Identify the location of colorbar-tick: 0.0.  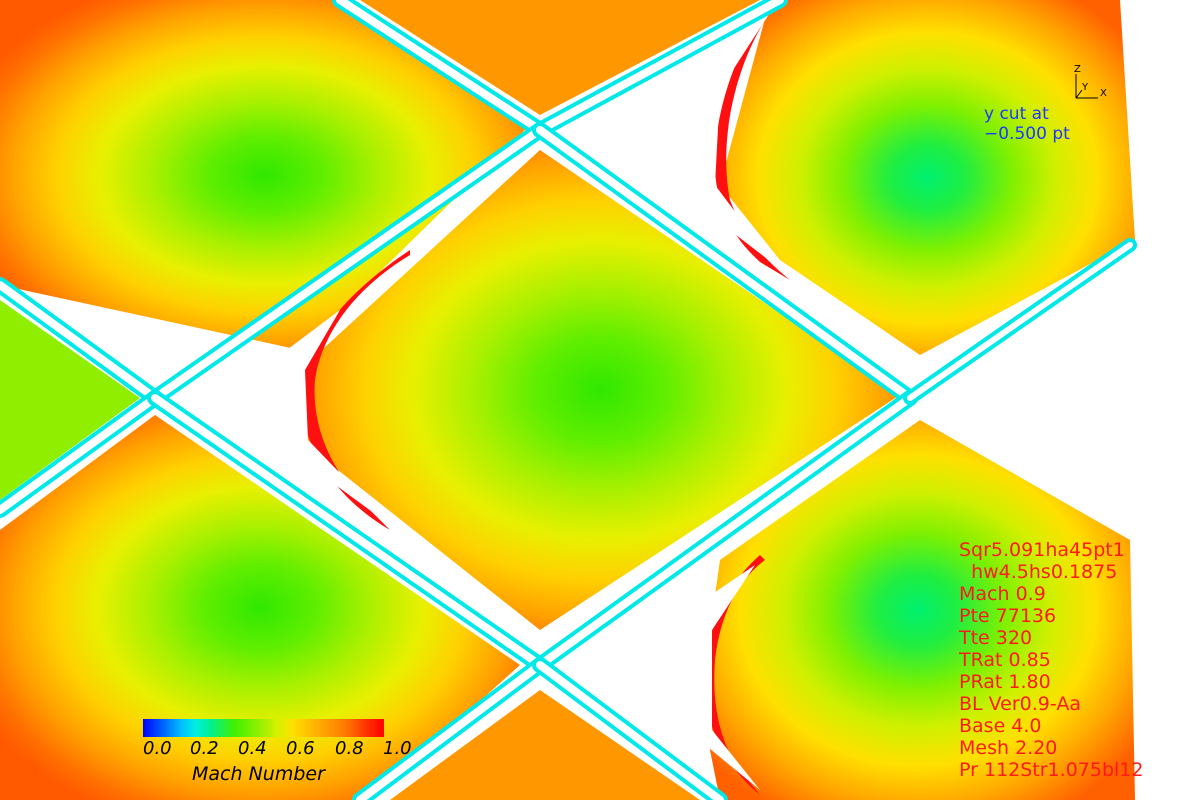
(157, 748).